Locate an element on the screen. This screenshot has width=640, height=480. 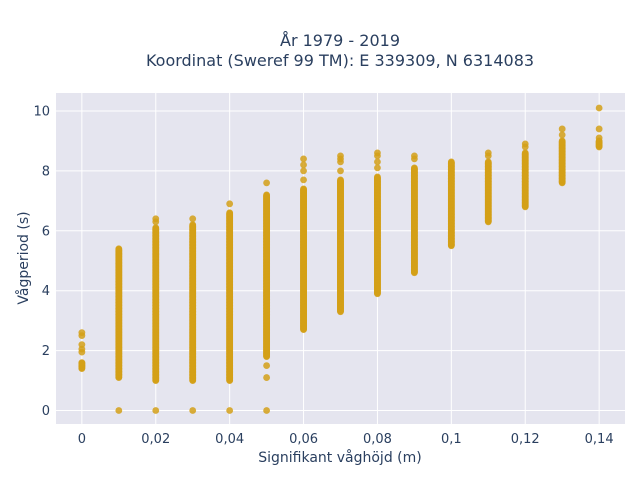
x-tick-label: 0,06 is located at coordinates (303, 439).